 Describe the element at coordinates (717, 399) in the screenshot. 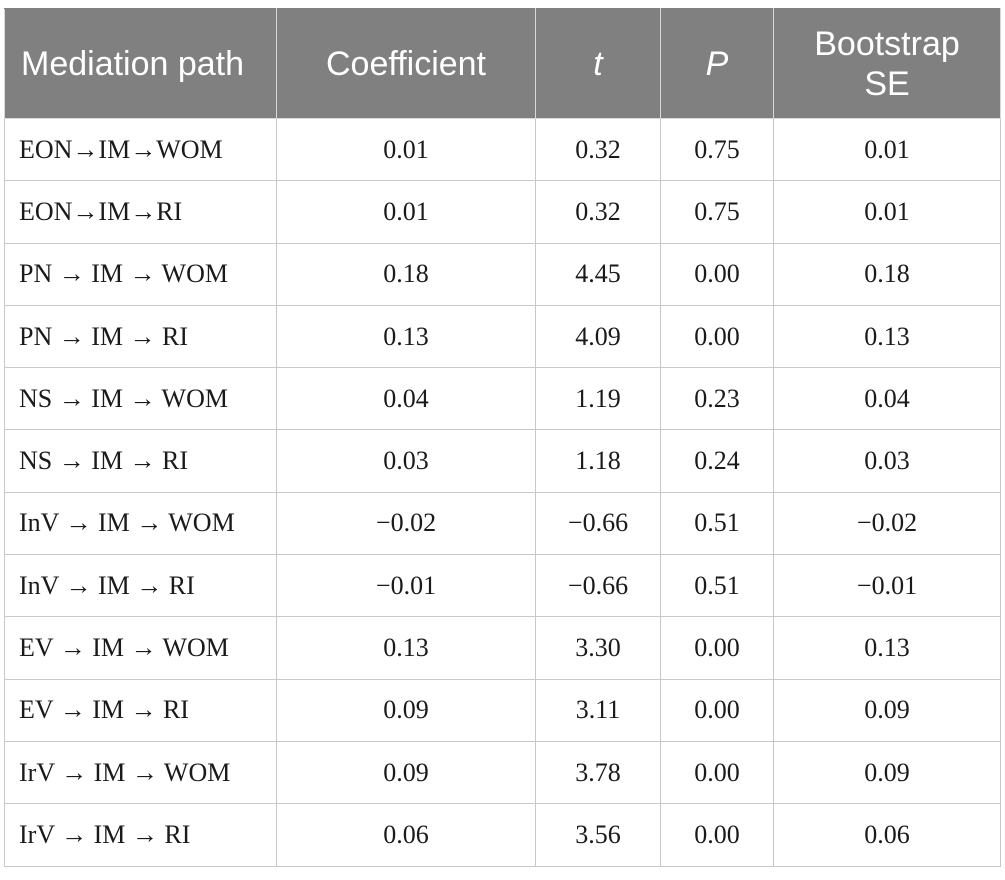

I see `cell-p: 0.23` at that location.